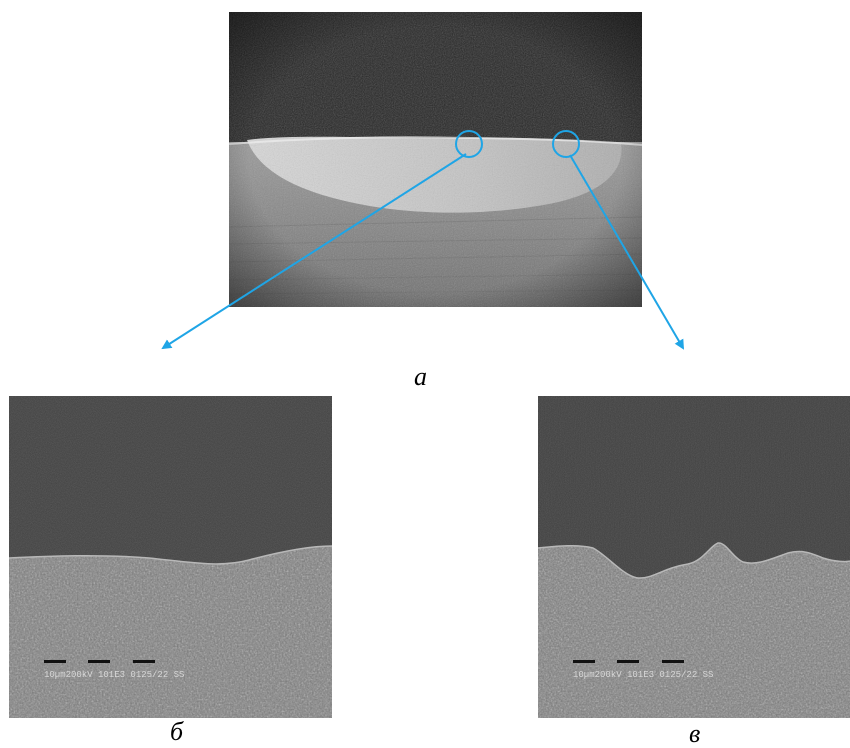  Describe the element at coordinates (695, 733) in the screenshot. I see `caption-c: в` at that location.